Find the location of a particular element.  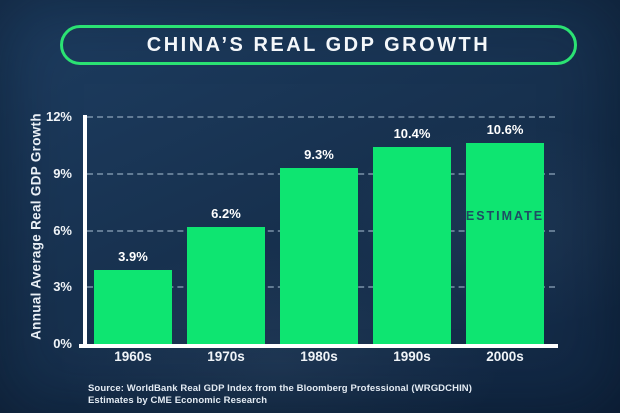

x-tick-label-1970s: 1970s is located at coordinates (226, 356).